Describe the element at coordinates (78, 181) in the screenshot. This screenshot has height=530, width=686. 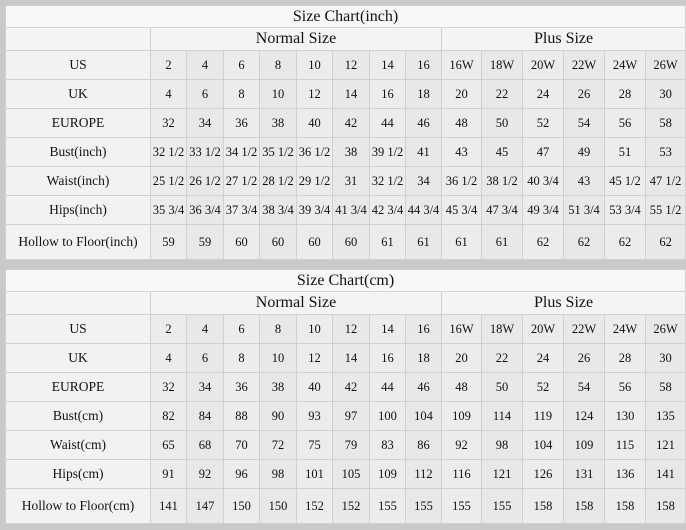
I see `row-label: Waist(inch)` at that location.